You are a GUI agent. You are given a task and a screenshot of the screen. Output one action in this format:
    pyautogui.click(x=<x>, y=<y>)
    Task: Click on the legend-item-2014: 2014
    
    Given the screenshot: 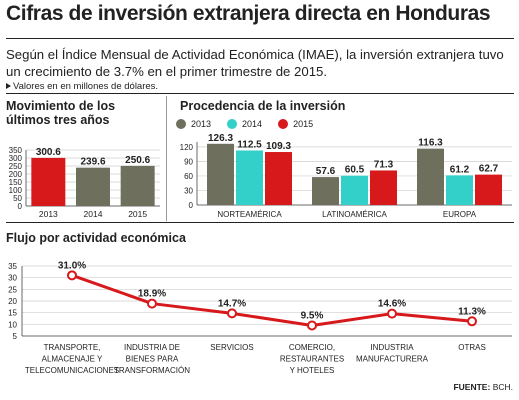 What is the action you would take?
    pyautogui.click(x=244, y=124)
    